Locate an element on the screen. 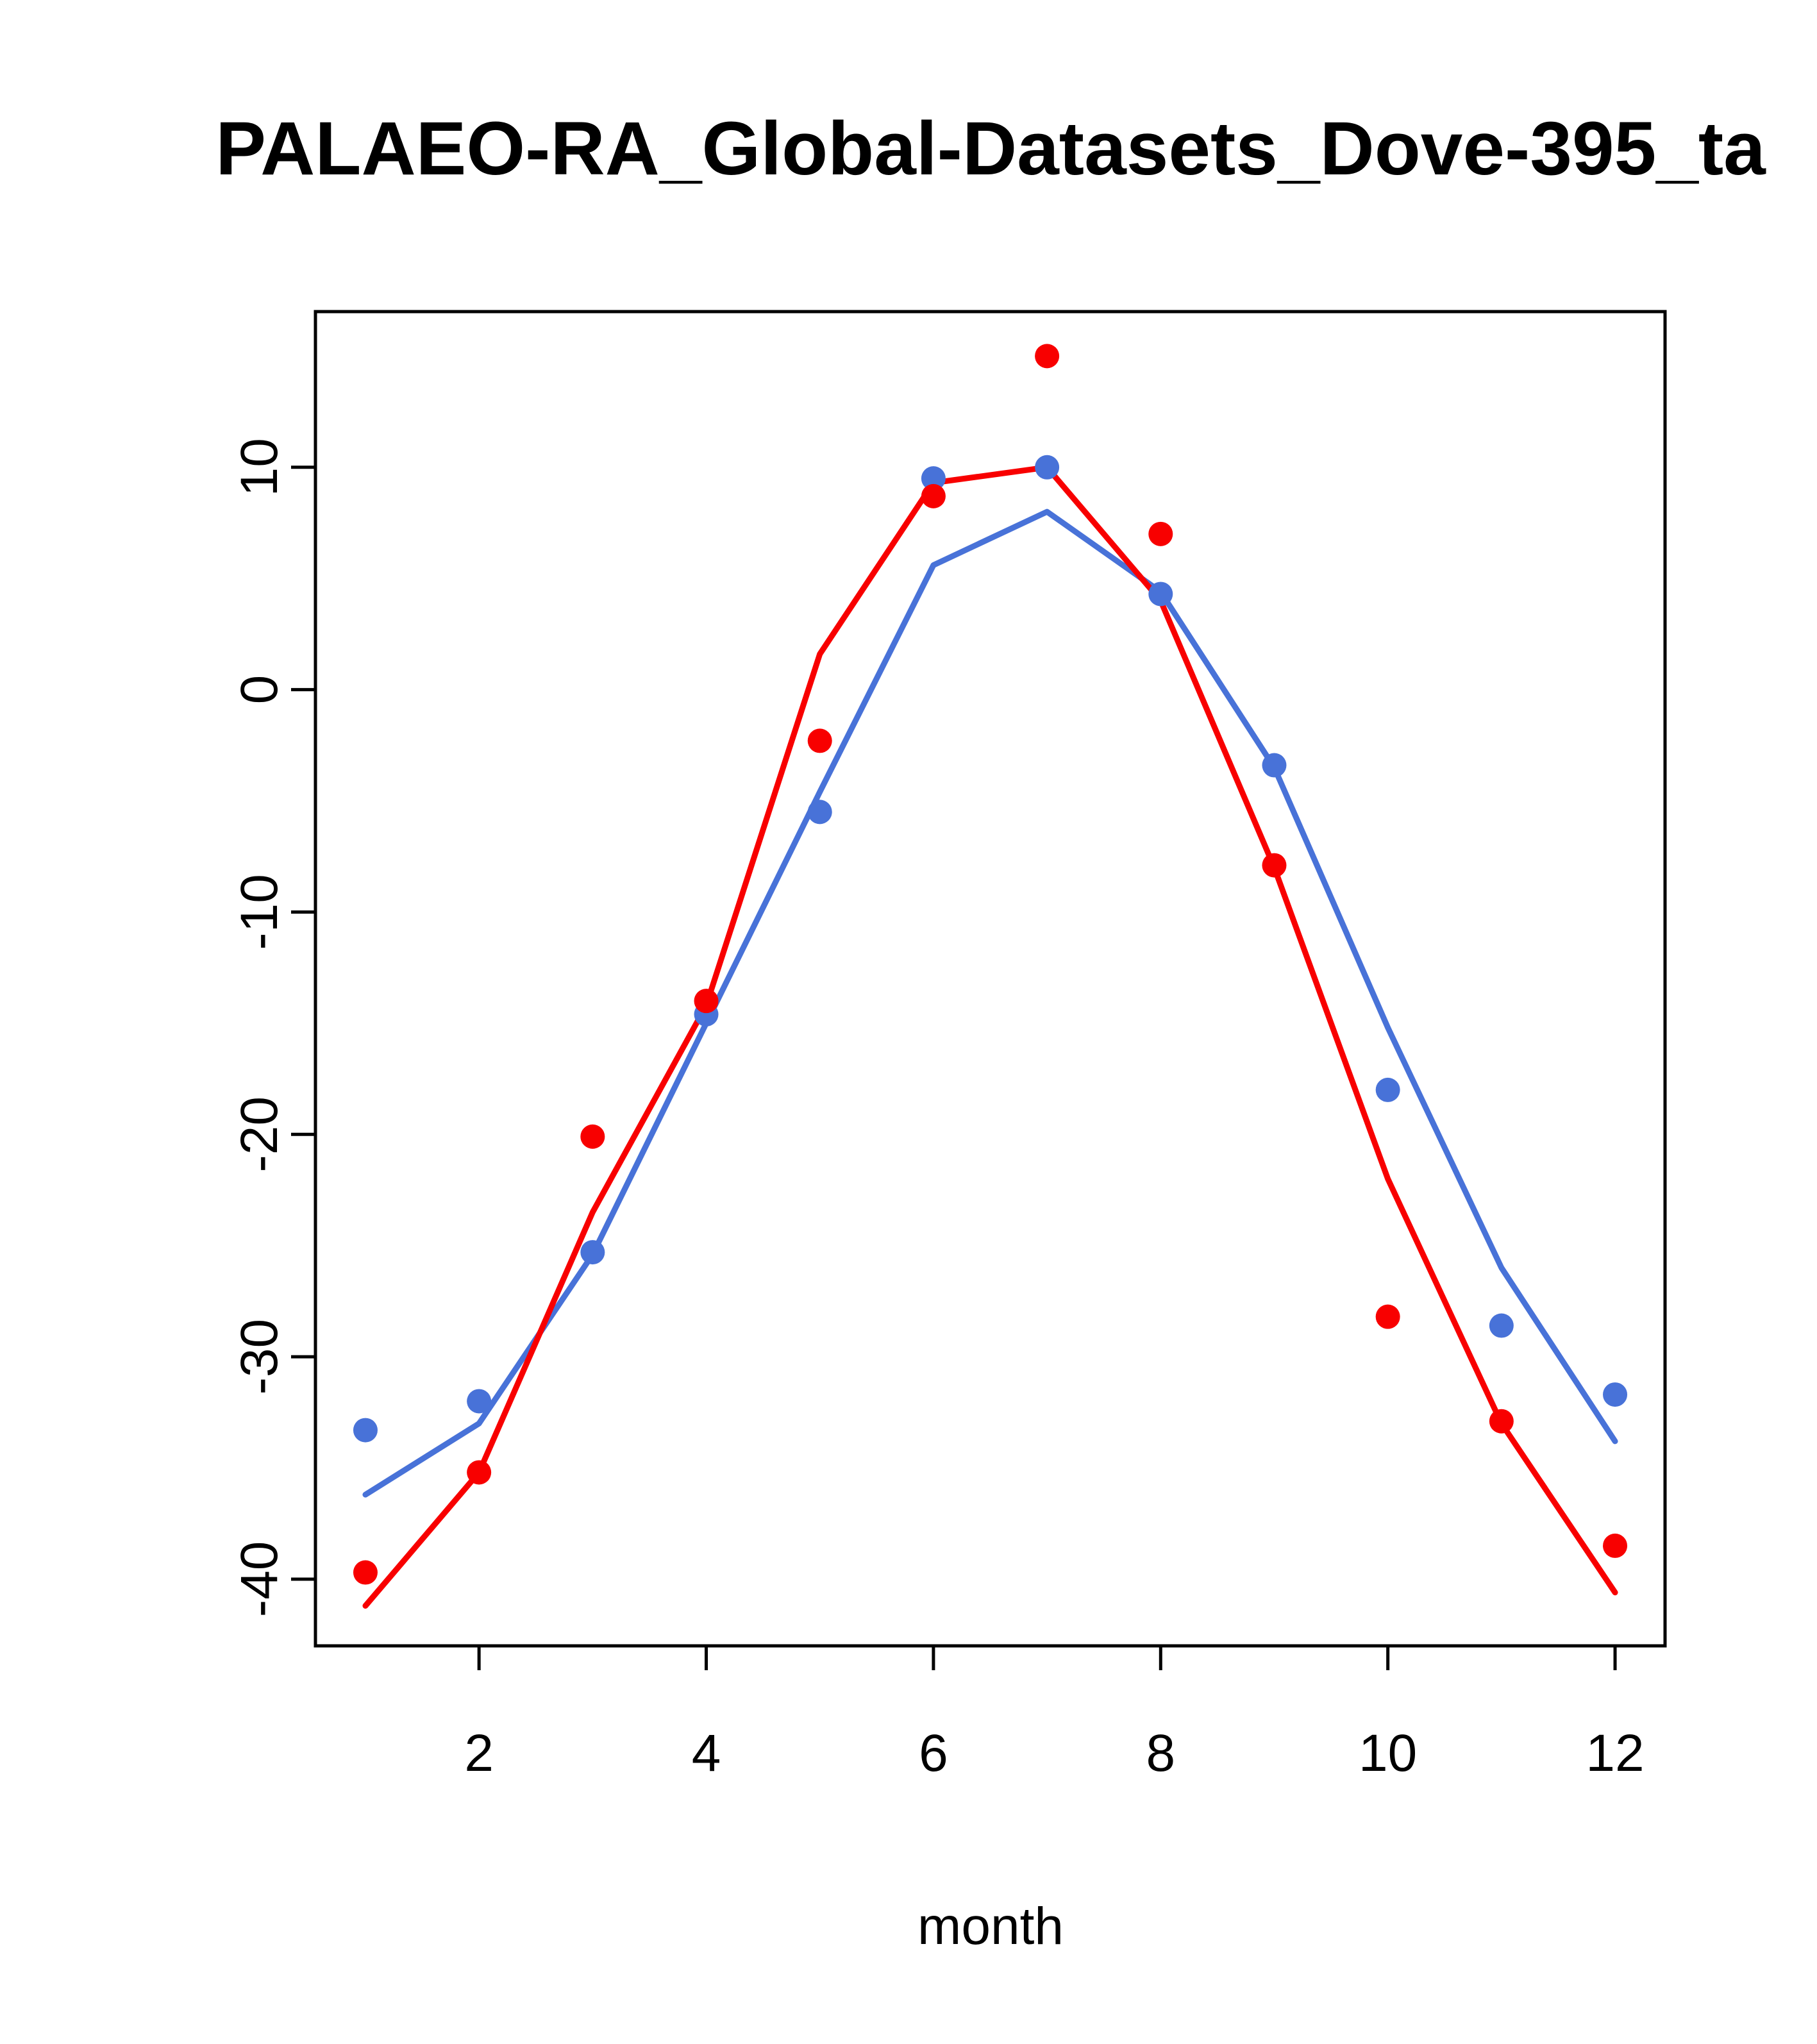 The width and height of the screenshot is (1817, 2044). x-tick-label: 6 is located at coordinates (933, 1753).